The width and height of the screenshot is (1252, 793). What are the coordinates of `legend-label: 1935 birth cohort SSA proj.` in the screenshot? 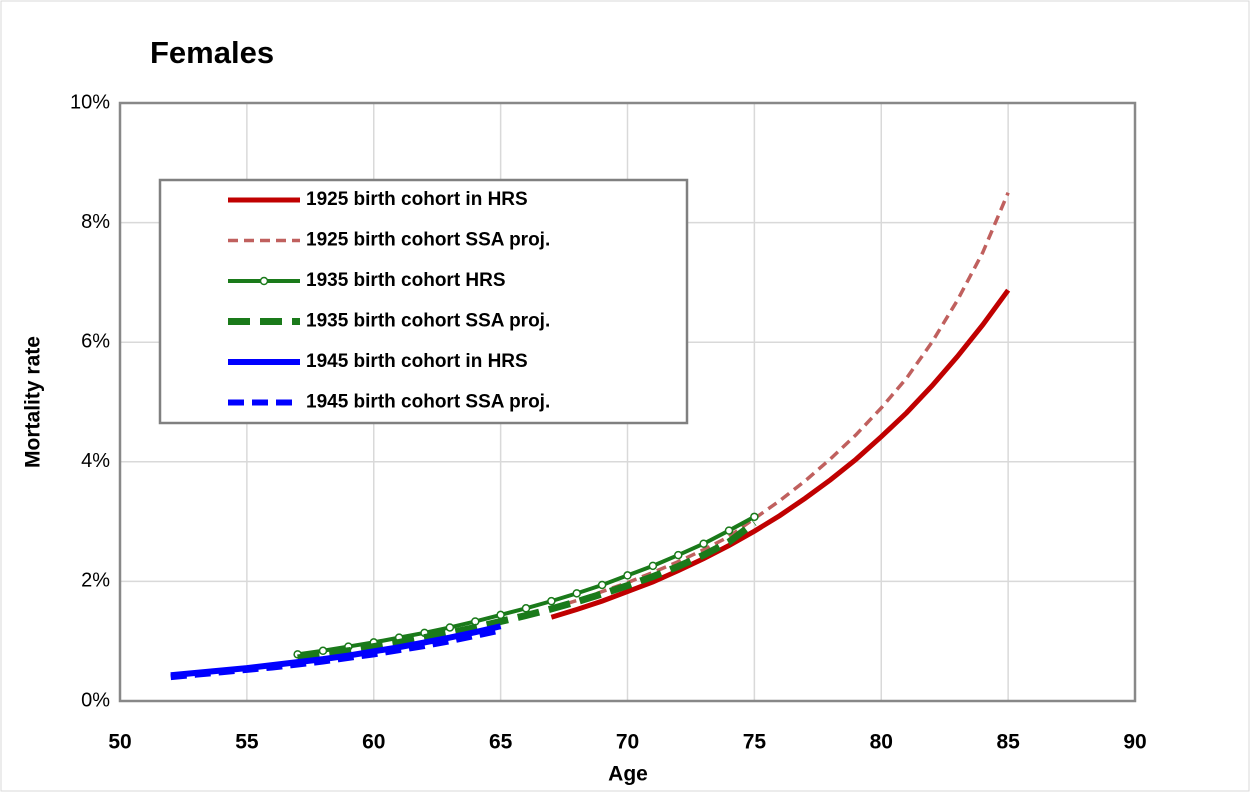 It's located at (428, 321).